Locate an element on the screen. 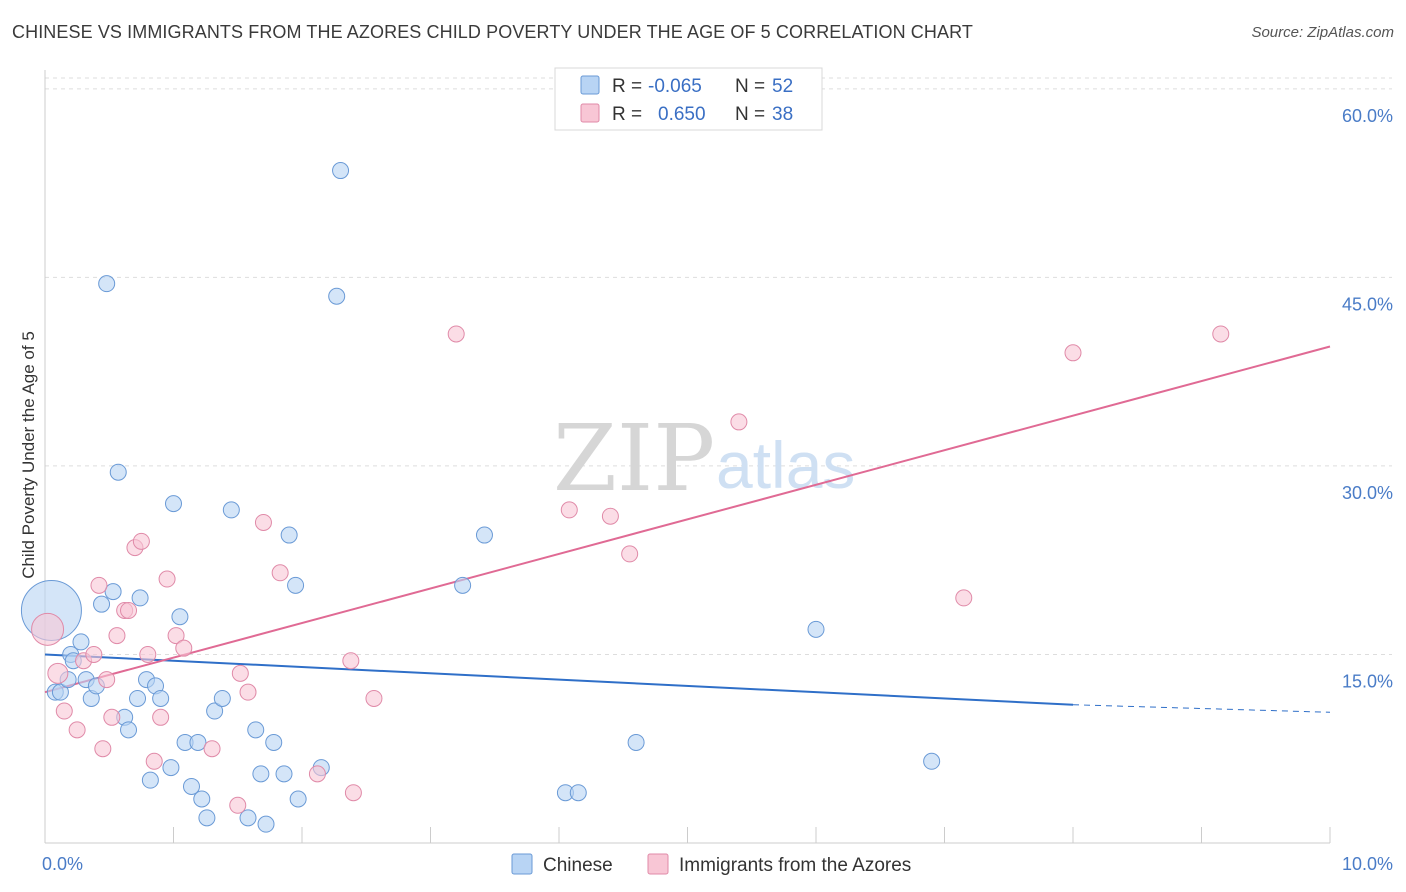 The height and width of the screenshot is (892, 1406). y-tick-label-0: 15.0% is located at coordinates (1367, 681).